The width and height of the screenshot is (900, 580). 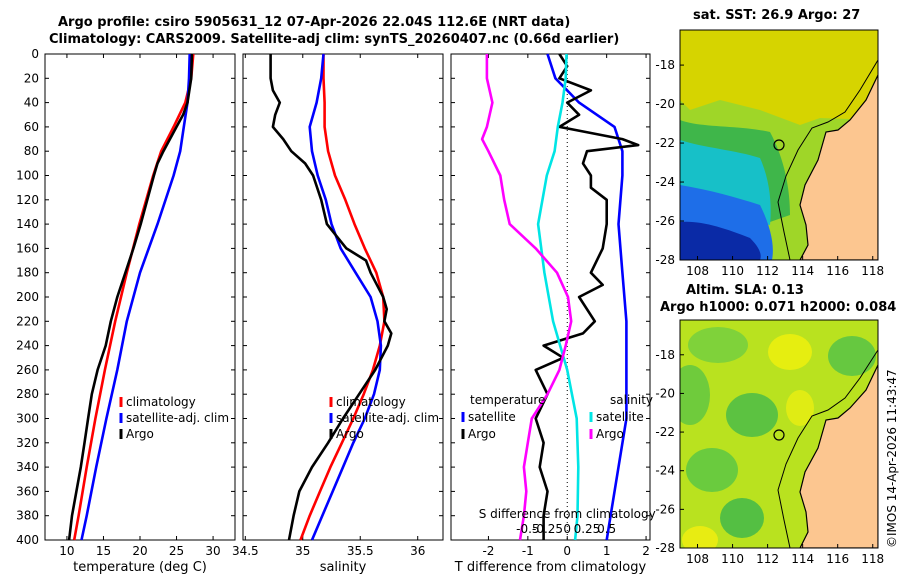 I want to click on sla_map-lon-label: 110, so click(x=732, y=559).